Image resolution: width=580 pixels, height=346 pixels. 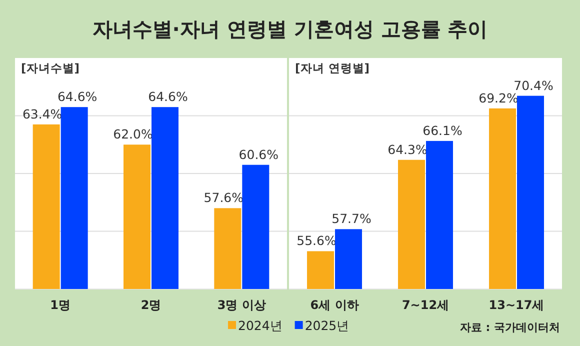 I want to click on x-tick-label: 13~17세, so click(x=516, y=305).